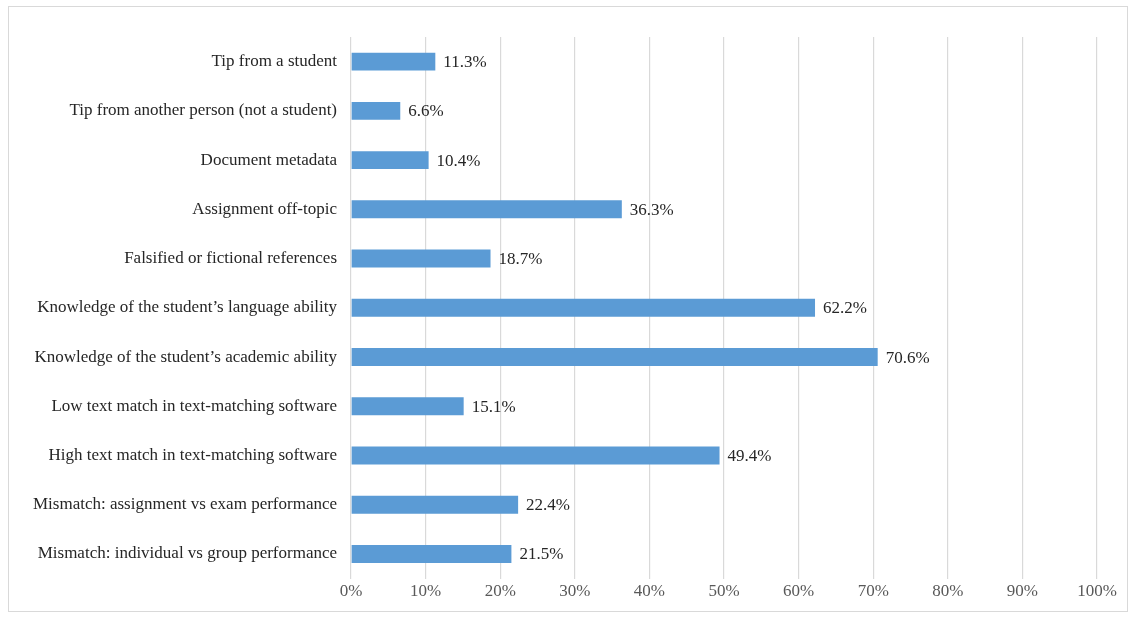 This screenshot has height=618, width=1133. Describe the element at coordinates (426, 111) in the screenshot. I see `data-label: 6.6%` at that location.